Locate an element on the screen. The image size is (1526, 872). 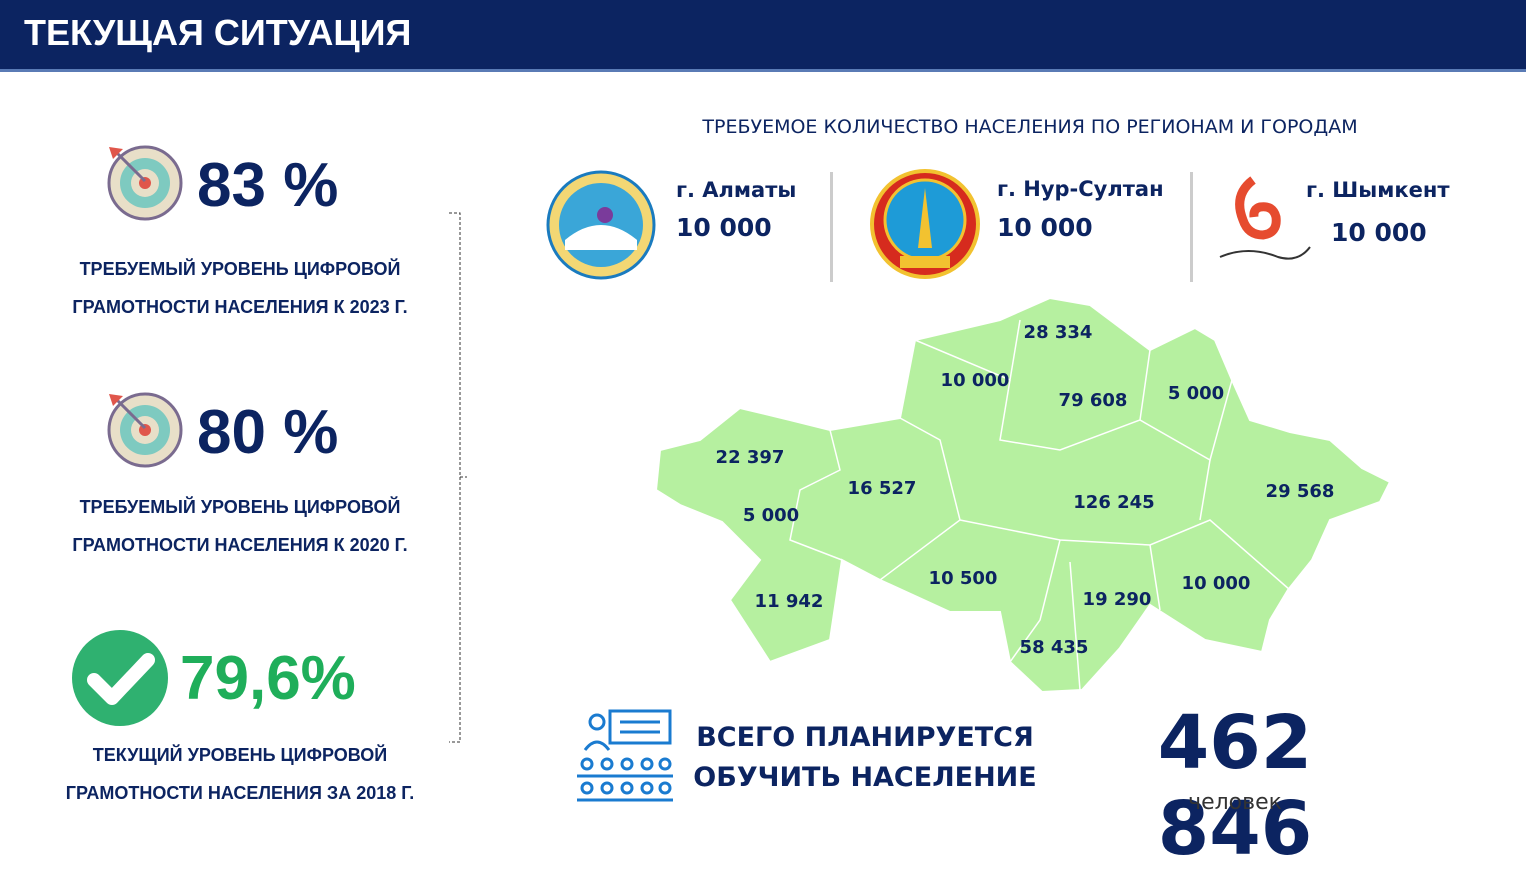
region-value: 16 527 is located at coordinates (882, 488).